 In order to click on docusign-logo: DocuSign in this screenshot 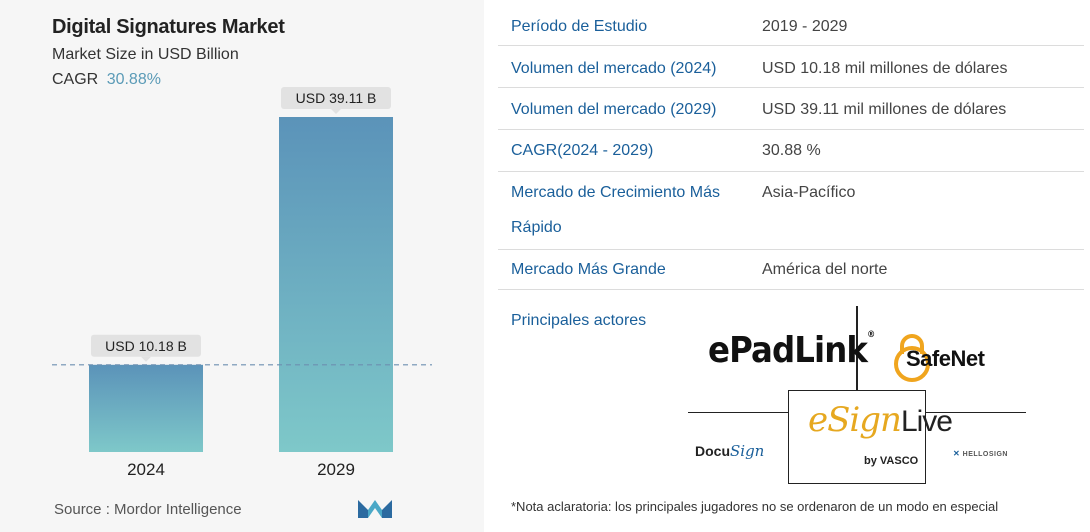, I will do `click(729, 451)`.